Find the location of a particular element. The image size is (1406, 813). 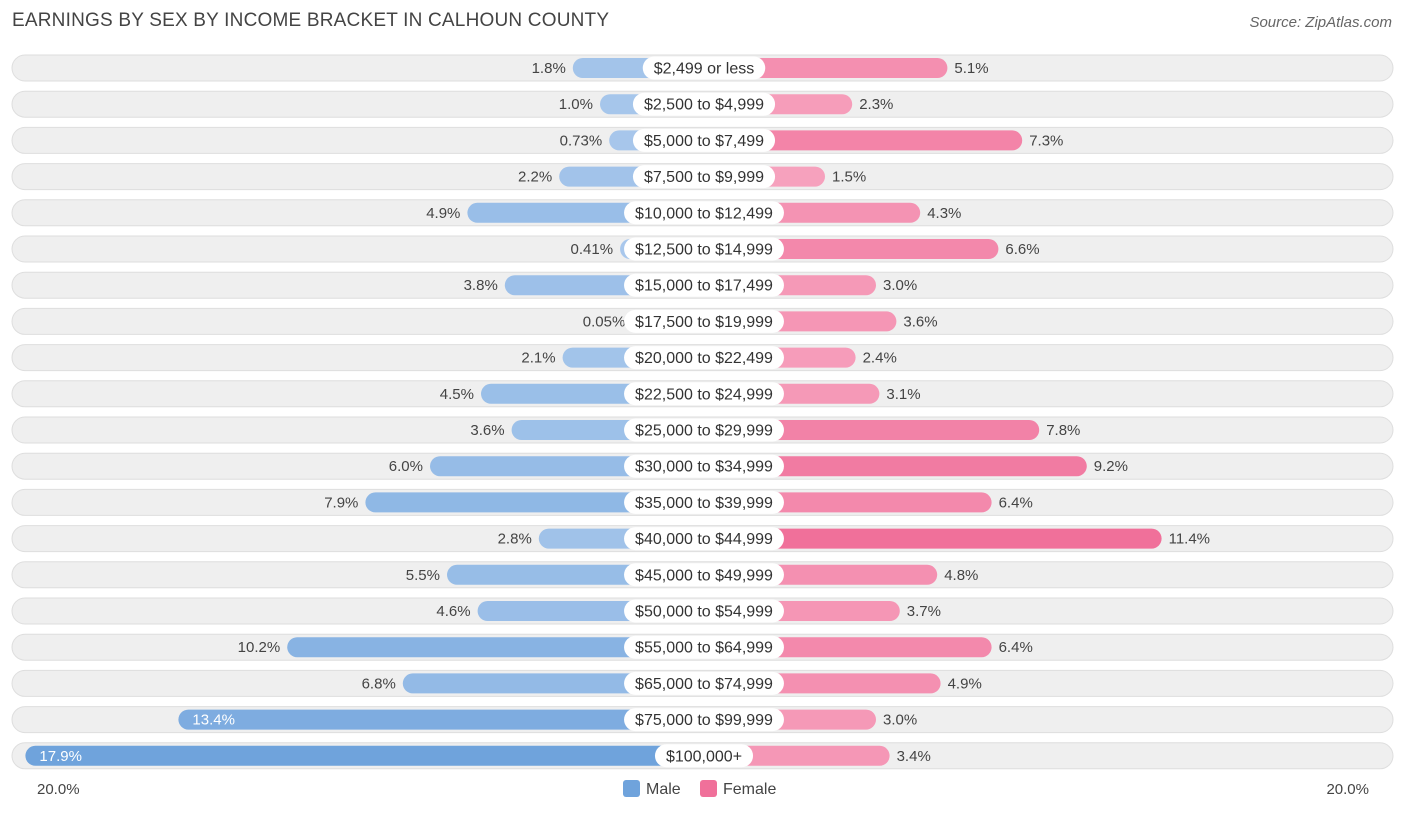

category-label: $2,499 or less is located at coordinates (704, 69).